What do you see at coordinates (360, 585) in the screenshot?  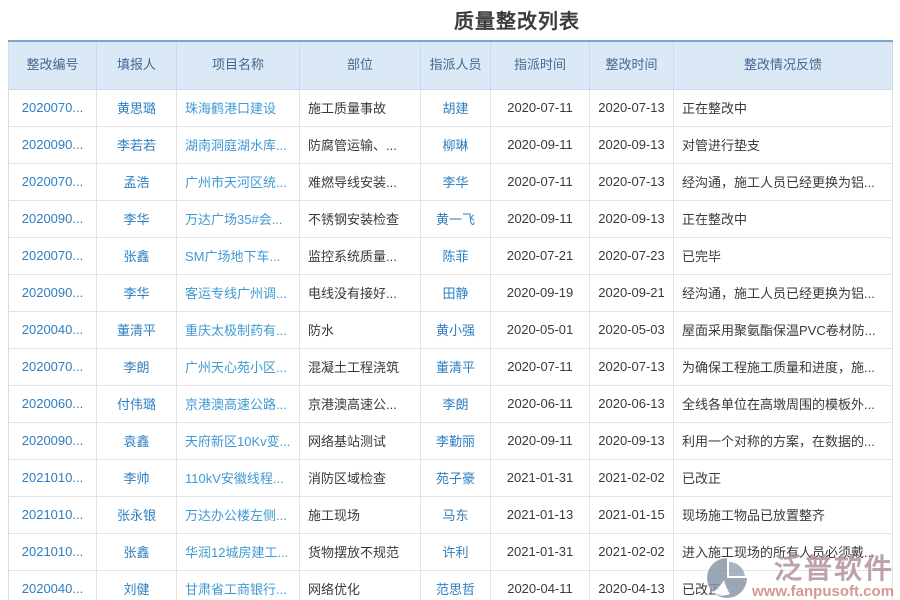 I see `cell-part: 网络优化` at bounding box center [360, 585].